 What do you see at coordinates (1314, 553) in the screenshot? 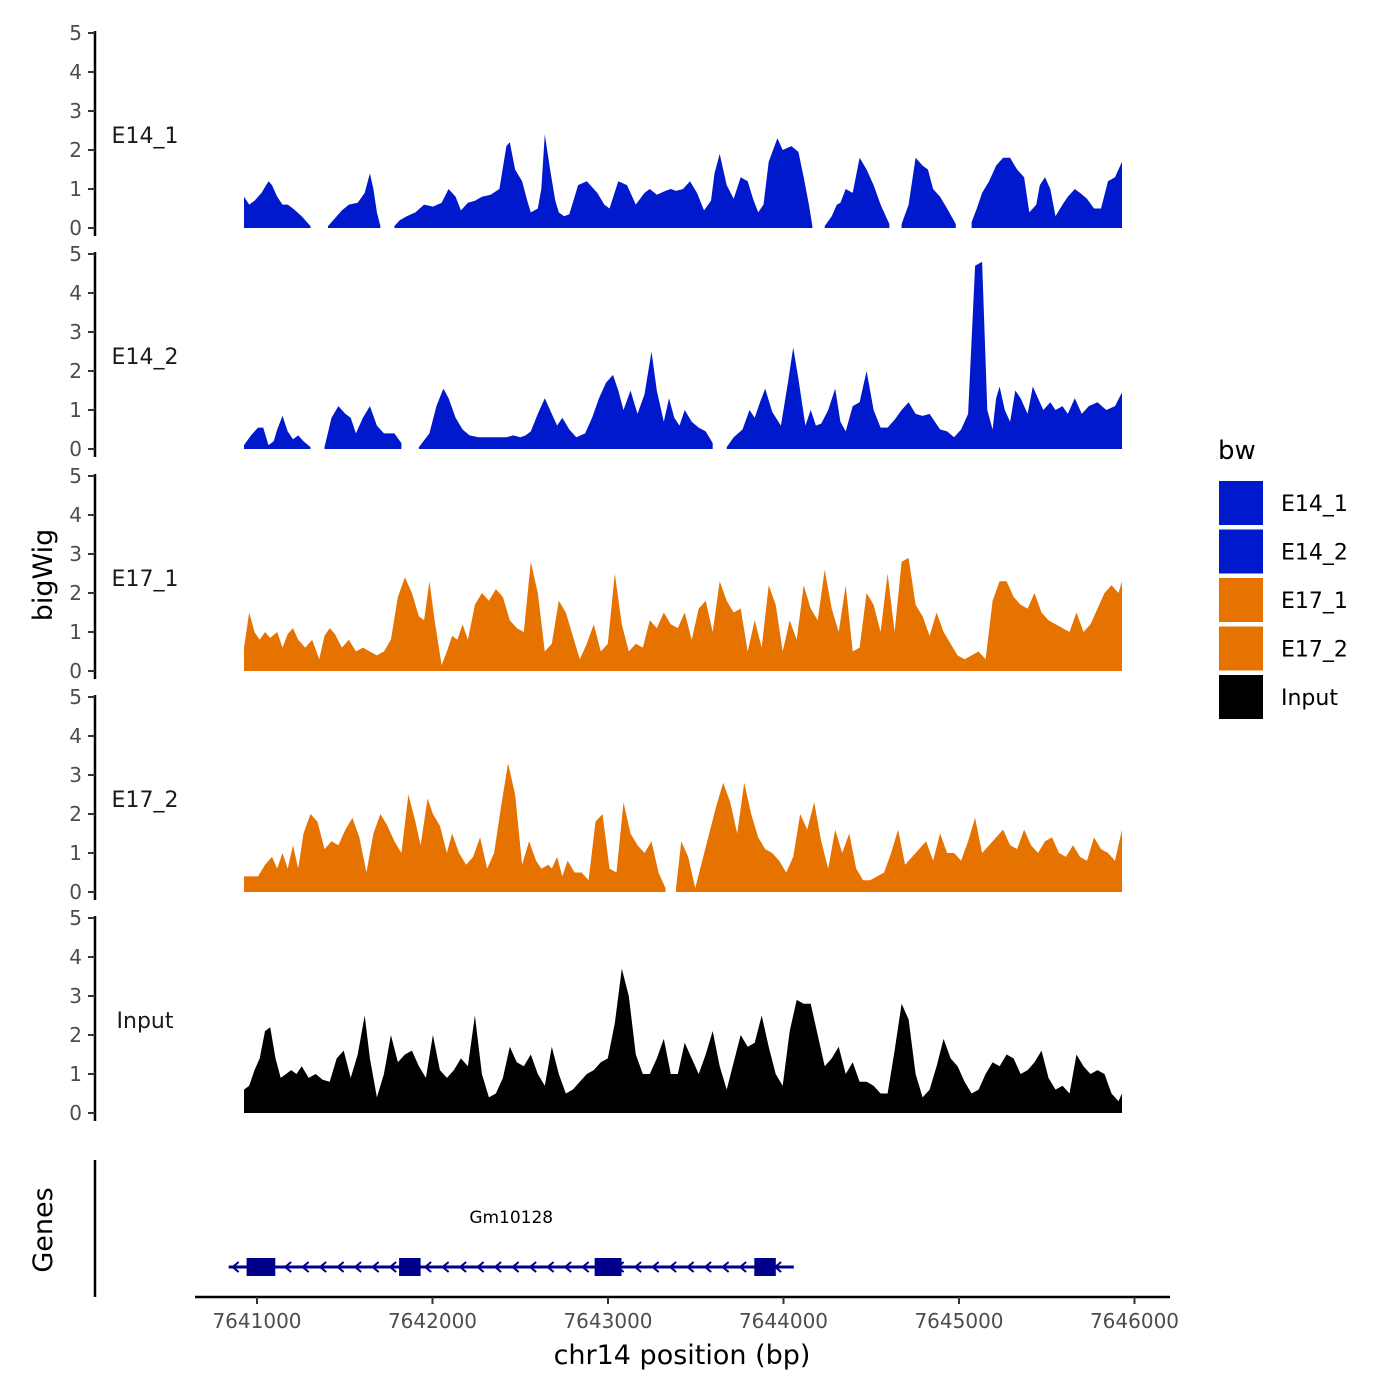
I see `legend-label: E14_2` at bounding box center [1314, 553].